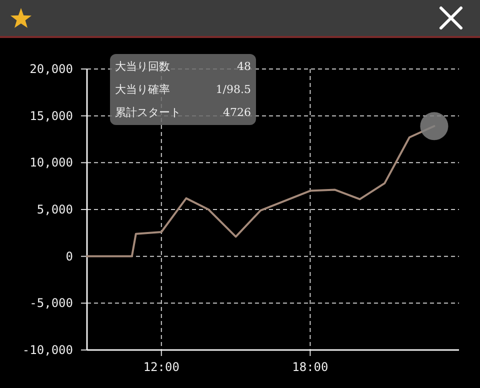 The height and width of the screenshot is (388, 480). Describe the element at coordinates (183, 112) in the screenshot. I see `text: 累計スタート 4726` at that location.